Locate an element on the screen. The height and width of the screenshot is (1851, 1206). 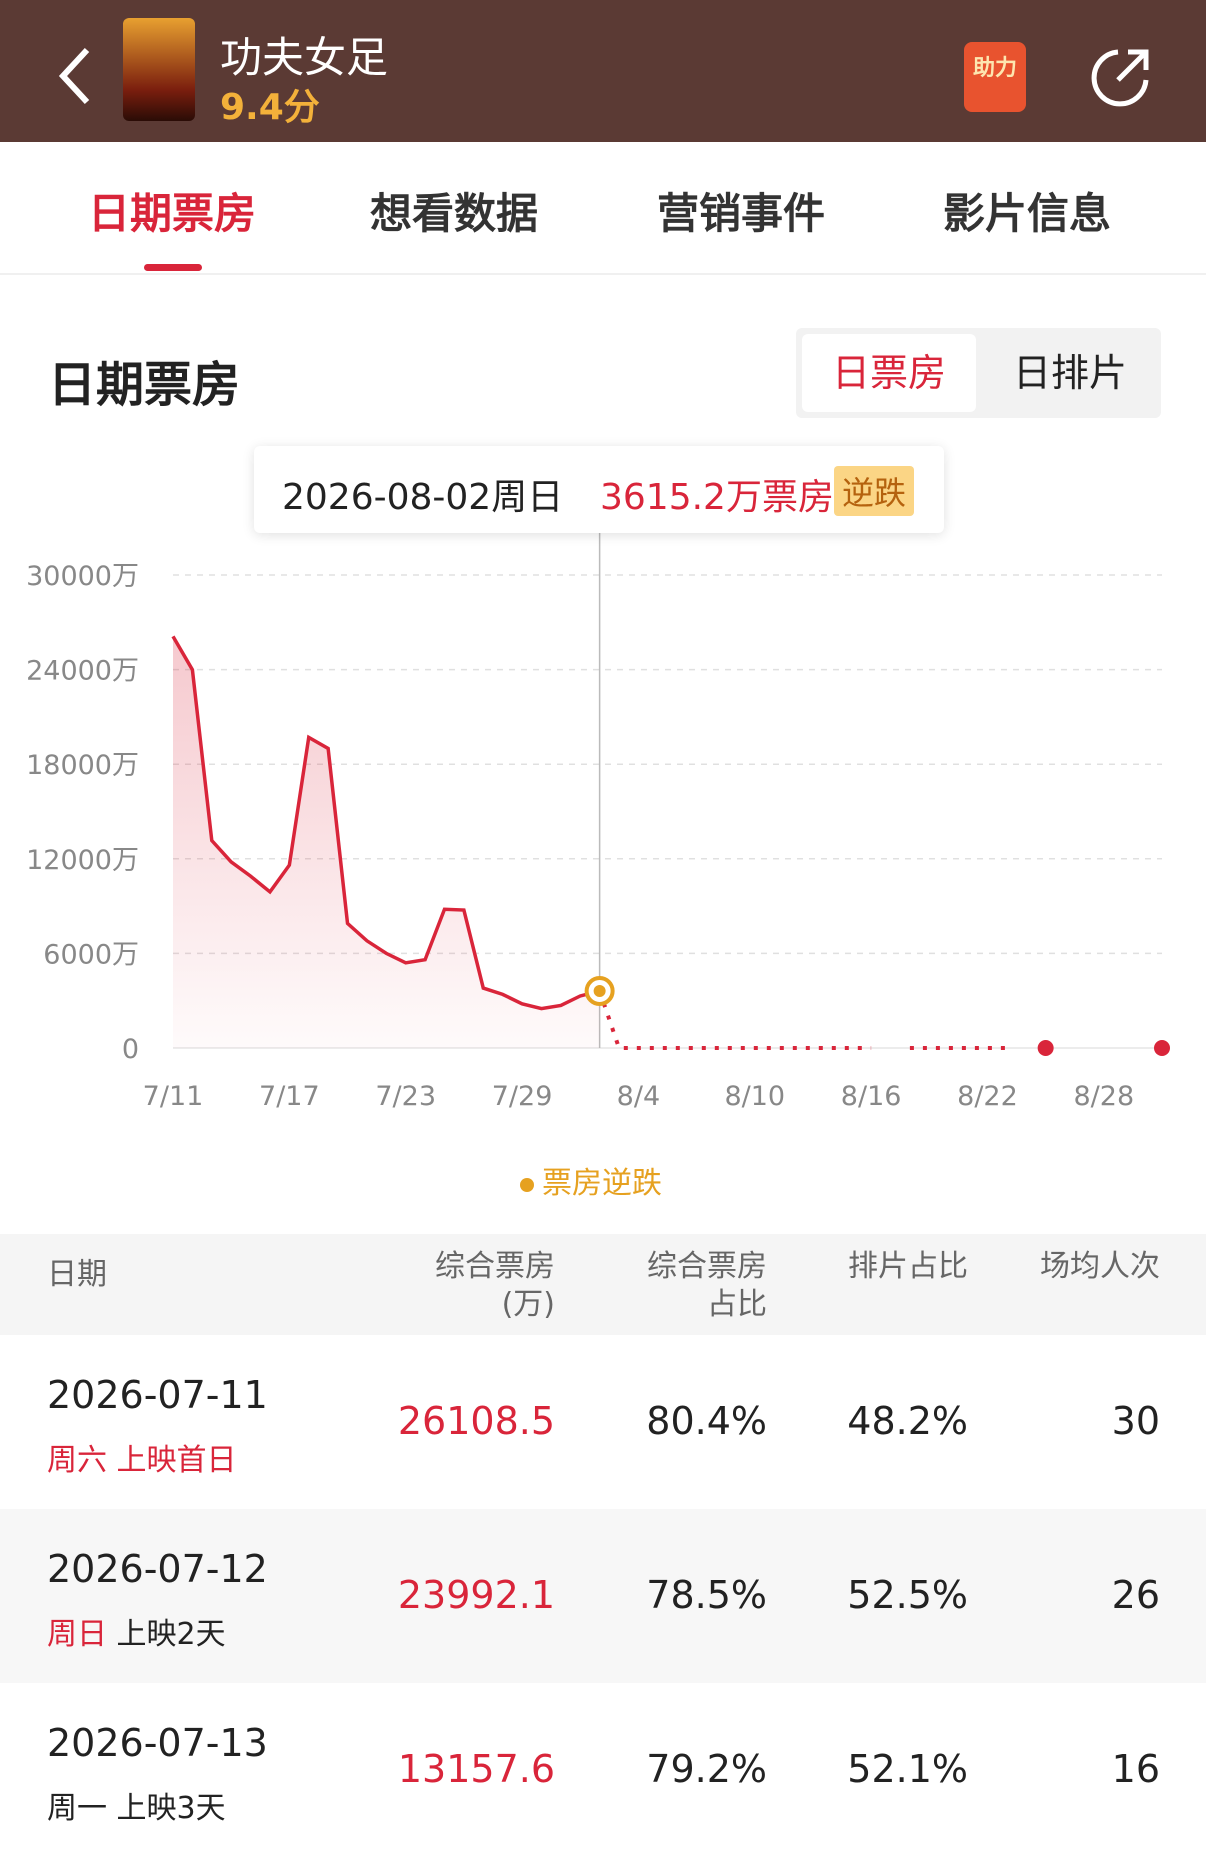
row-weekday: 周六 is located at coordinates (77, 1460).